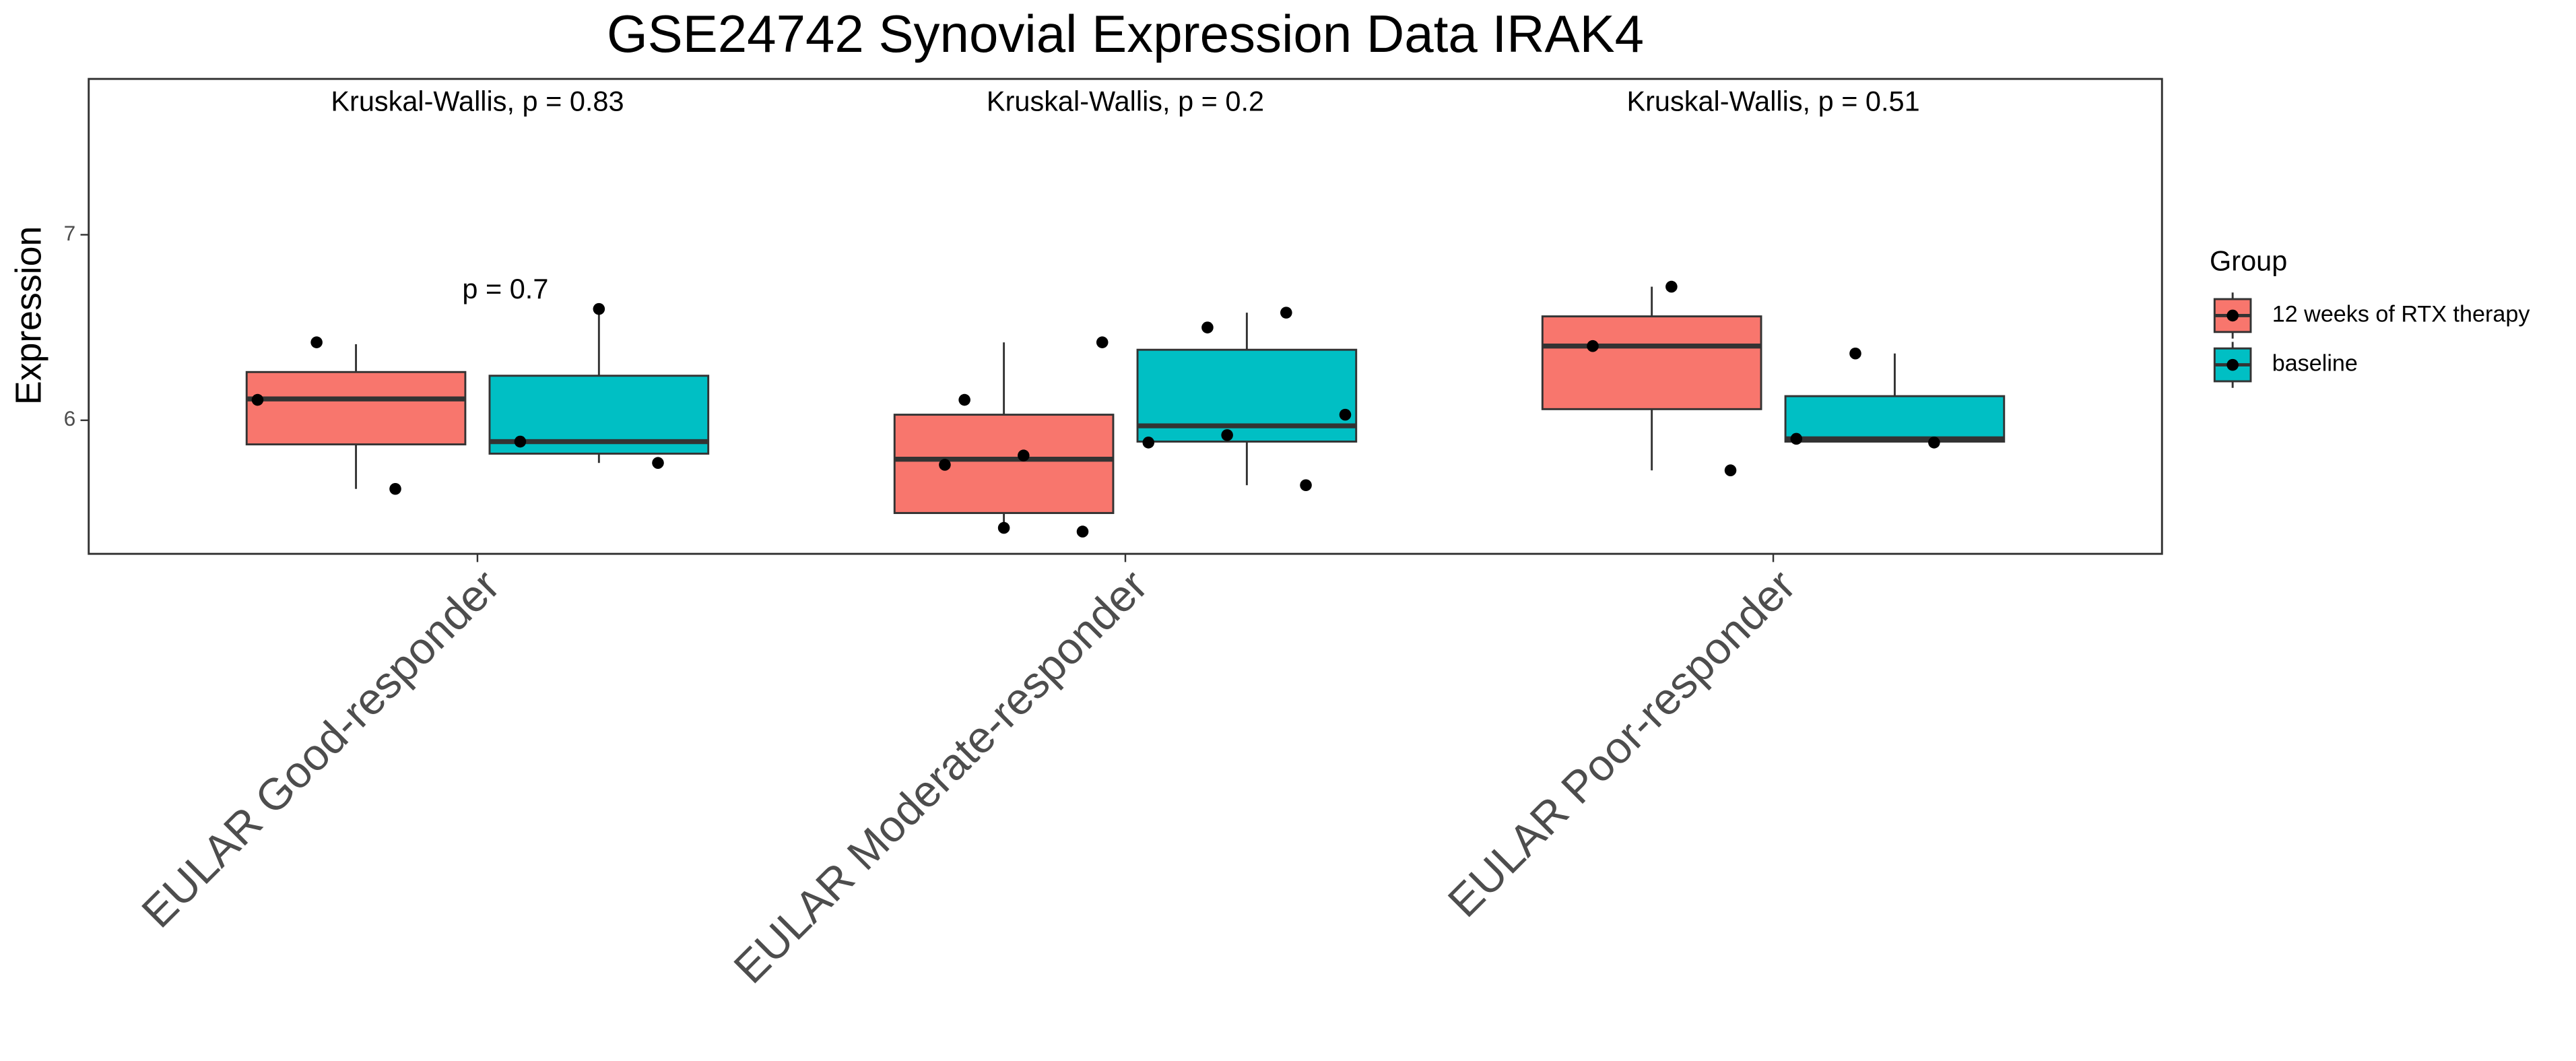  What do you see at coordinates (1125, 33) in the screenshot?
I see `chart-title: GSE24742 Synovial Expression Data IRAK4` at bounding box center [1125, 33].